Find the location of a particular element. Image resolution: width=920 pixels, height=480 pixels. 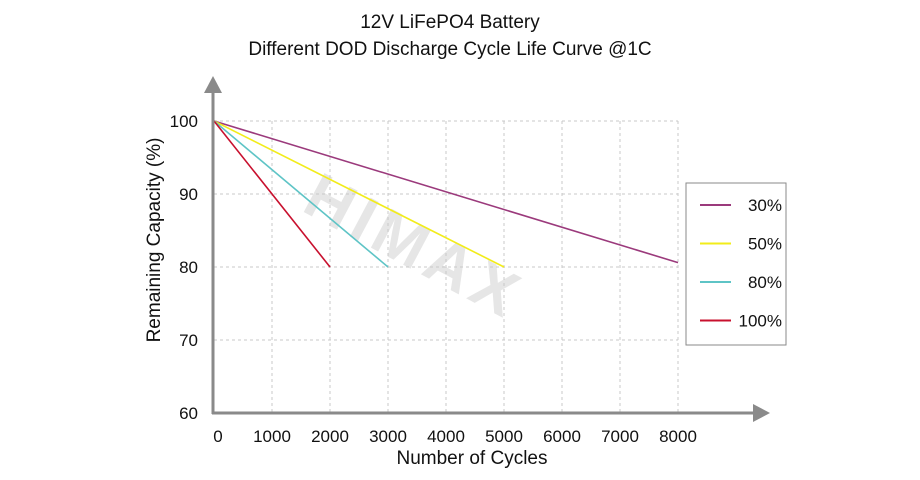

y-tick-label: 80 is located at coordinates (188, 267).